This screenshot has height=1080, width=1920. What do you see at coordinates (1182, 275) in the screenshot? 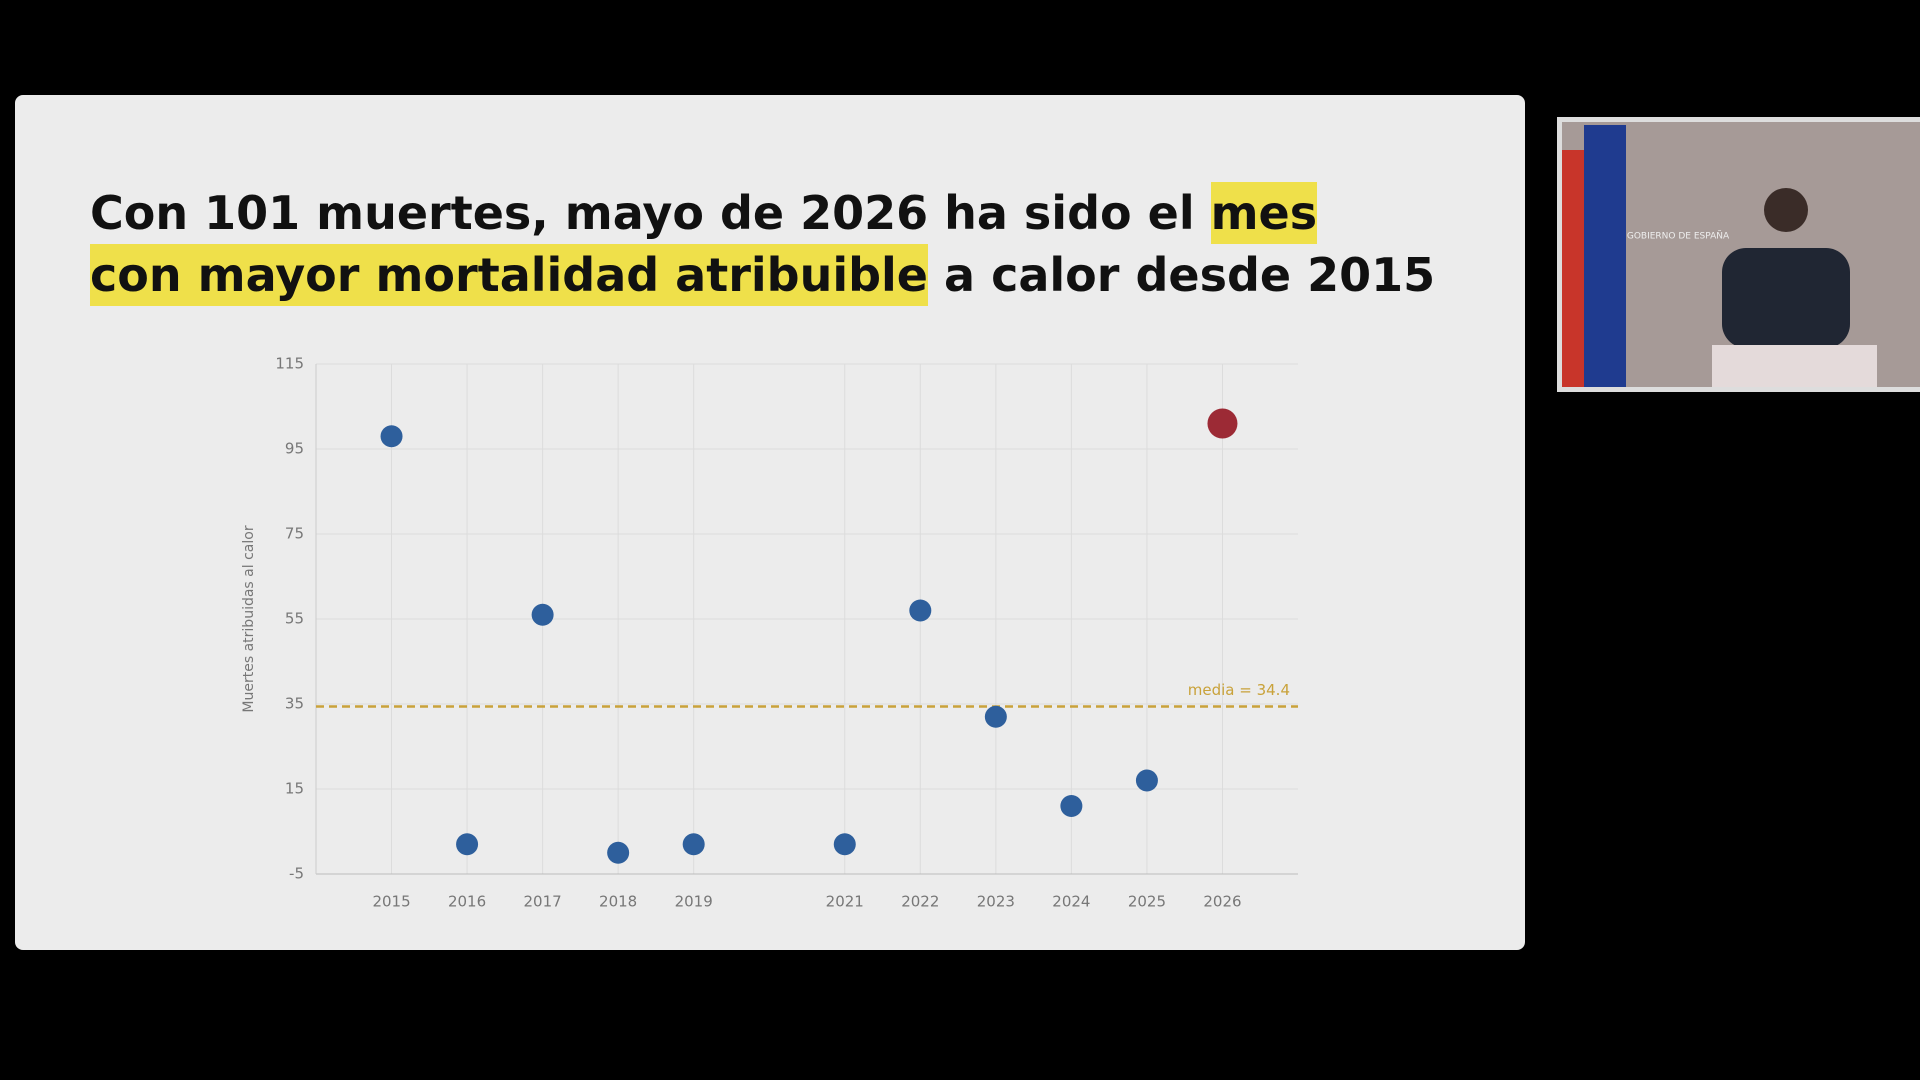
I see `title-segment: a calor desde 2015` at bounding box center [1182, 275].